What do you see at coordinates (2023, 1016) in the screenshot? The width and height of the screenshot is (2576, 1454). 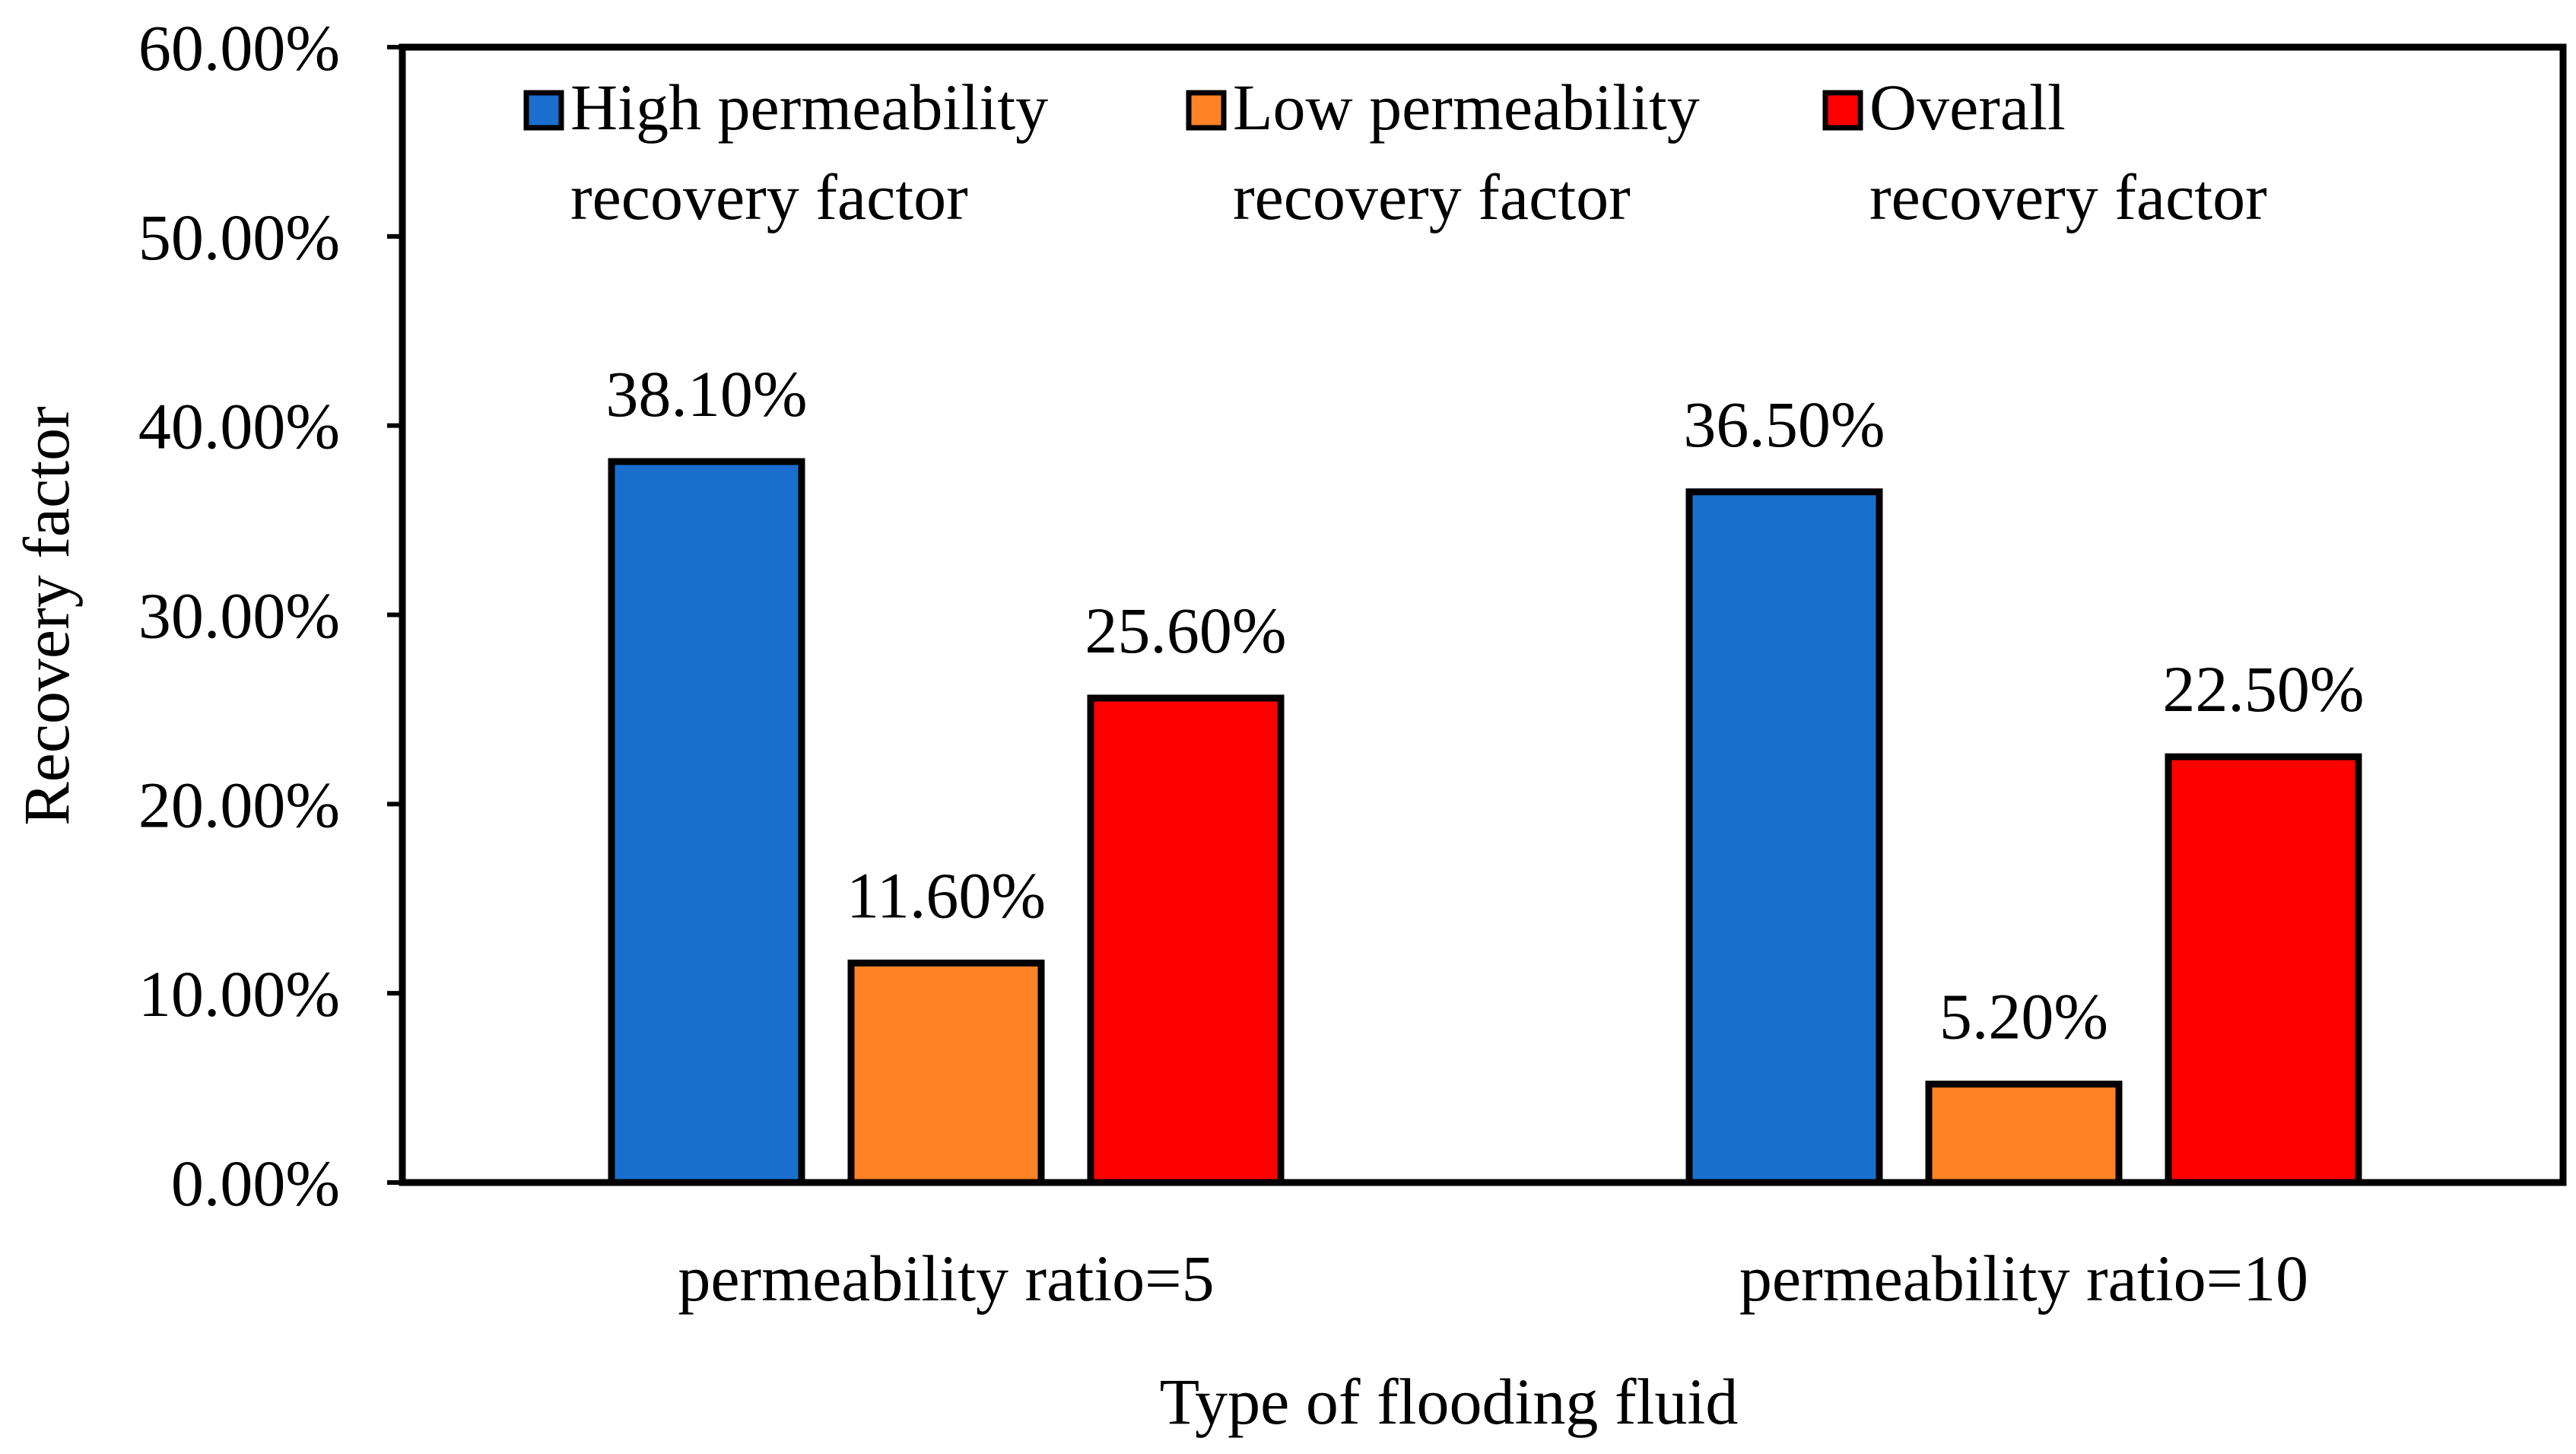 I see `data-label: 5.20%` at bounding box center [2023, 1016].